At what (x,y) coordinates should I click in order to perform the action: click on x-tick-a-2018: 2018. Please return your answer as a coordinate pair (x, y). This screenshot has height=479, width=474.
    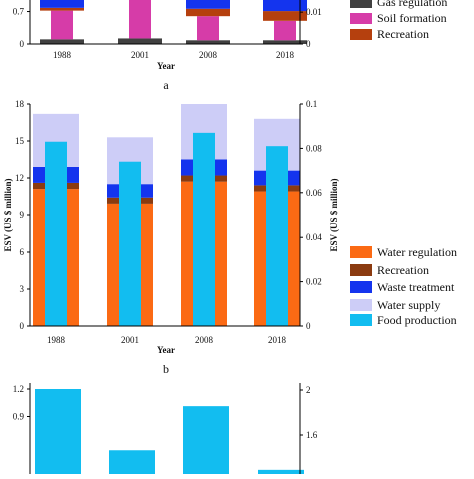
    Looking at the image, I should click on (285, 55).